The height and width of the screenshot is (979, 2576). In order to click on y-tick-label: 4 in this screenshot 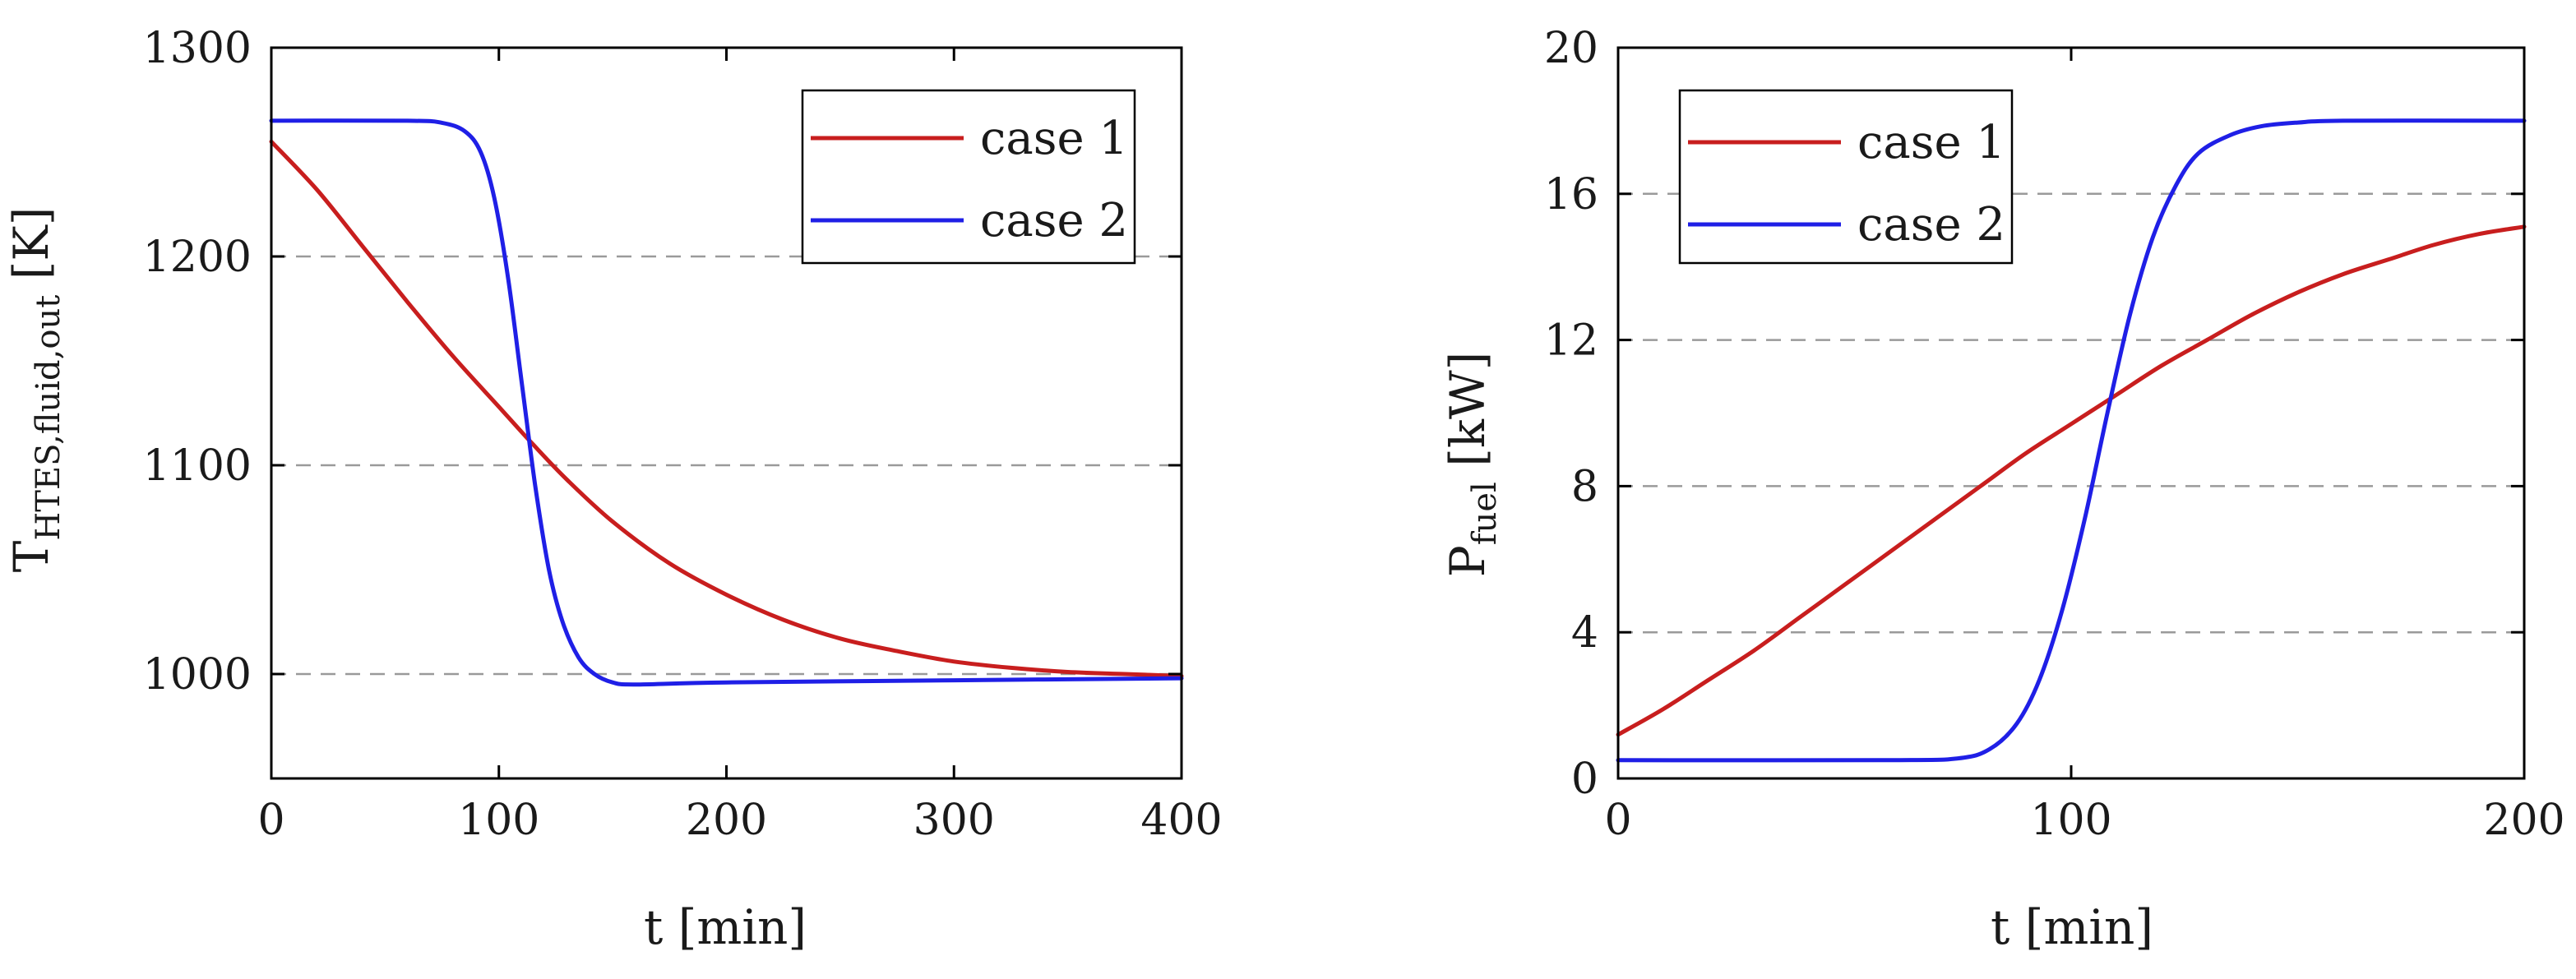, I will do `click(1584, 633)`.